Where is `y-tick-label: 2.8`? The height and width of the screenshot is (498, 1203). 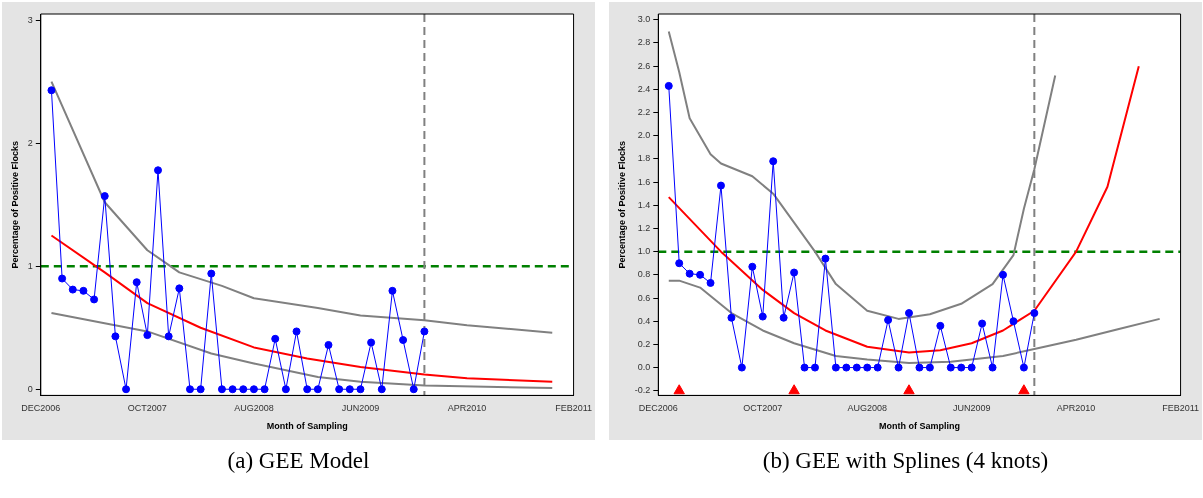 y-tick-label: 2.8 is located at coordinates (644, 42).